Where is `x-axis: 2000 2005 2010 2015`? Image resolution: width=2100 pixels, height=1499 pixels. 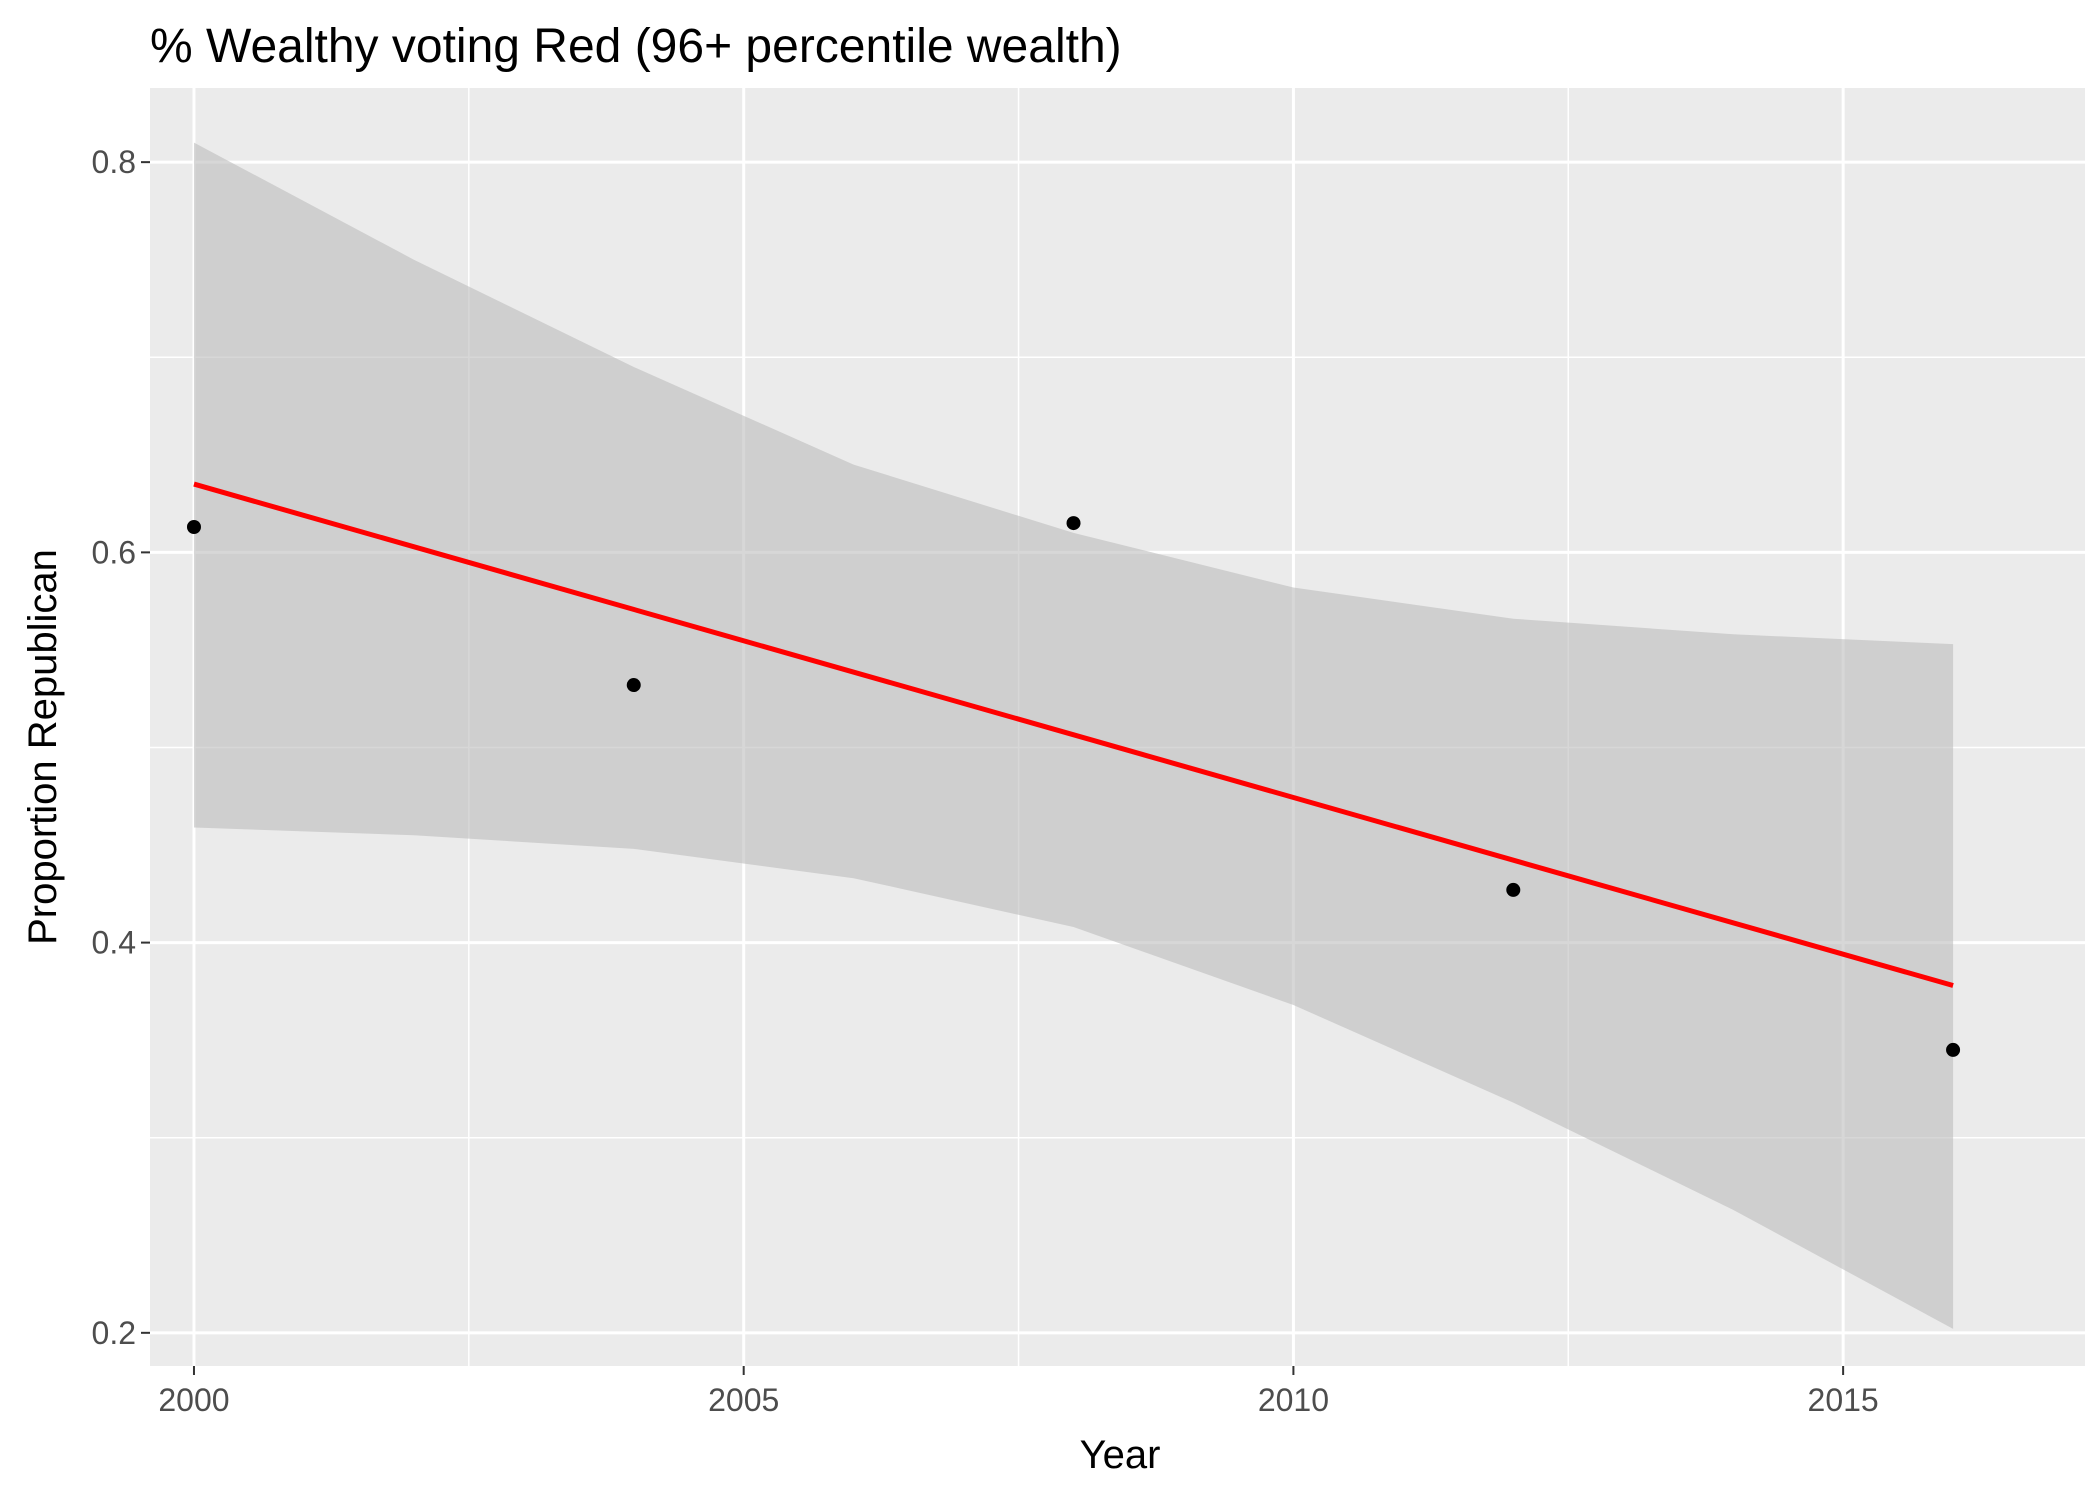 x-axis: 2000 2005 2010 2015 is located at coordinates (1018, 1392).